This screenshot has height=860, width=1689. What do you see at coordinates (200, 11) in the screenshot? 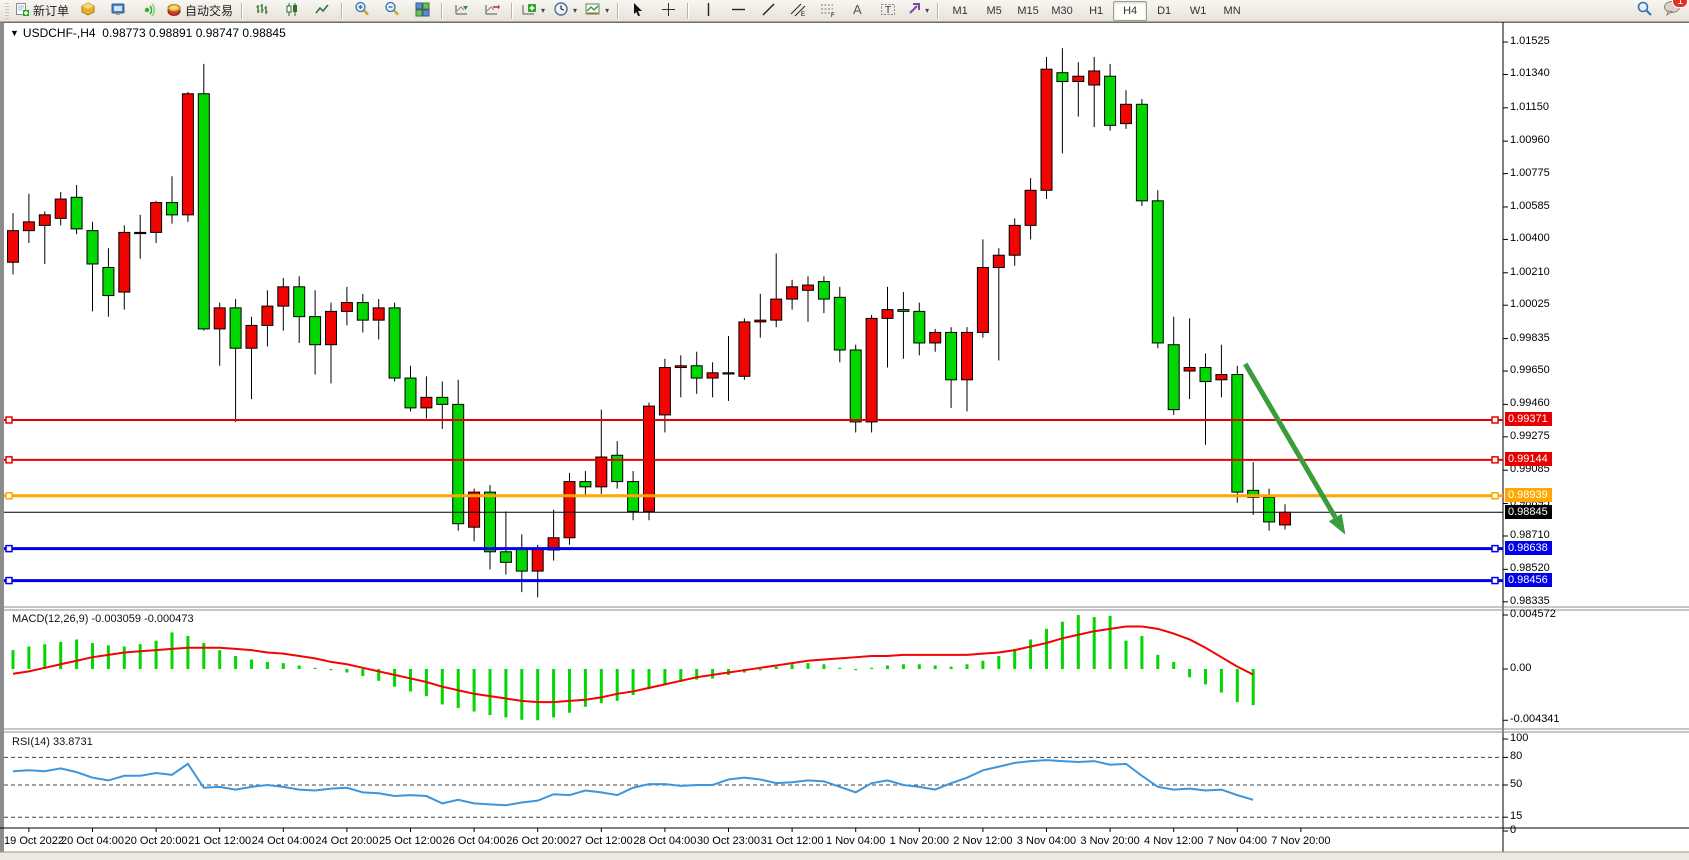
I see `autotrading-button: 自动交易` at bounding box center [200, 11].